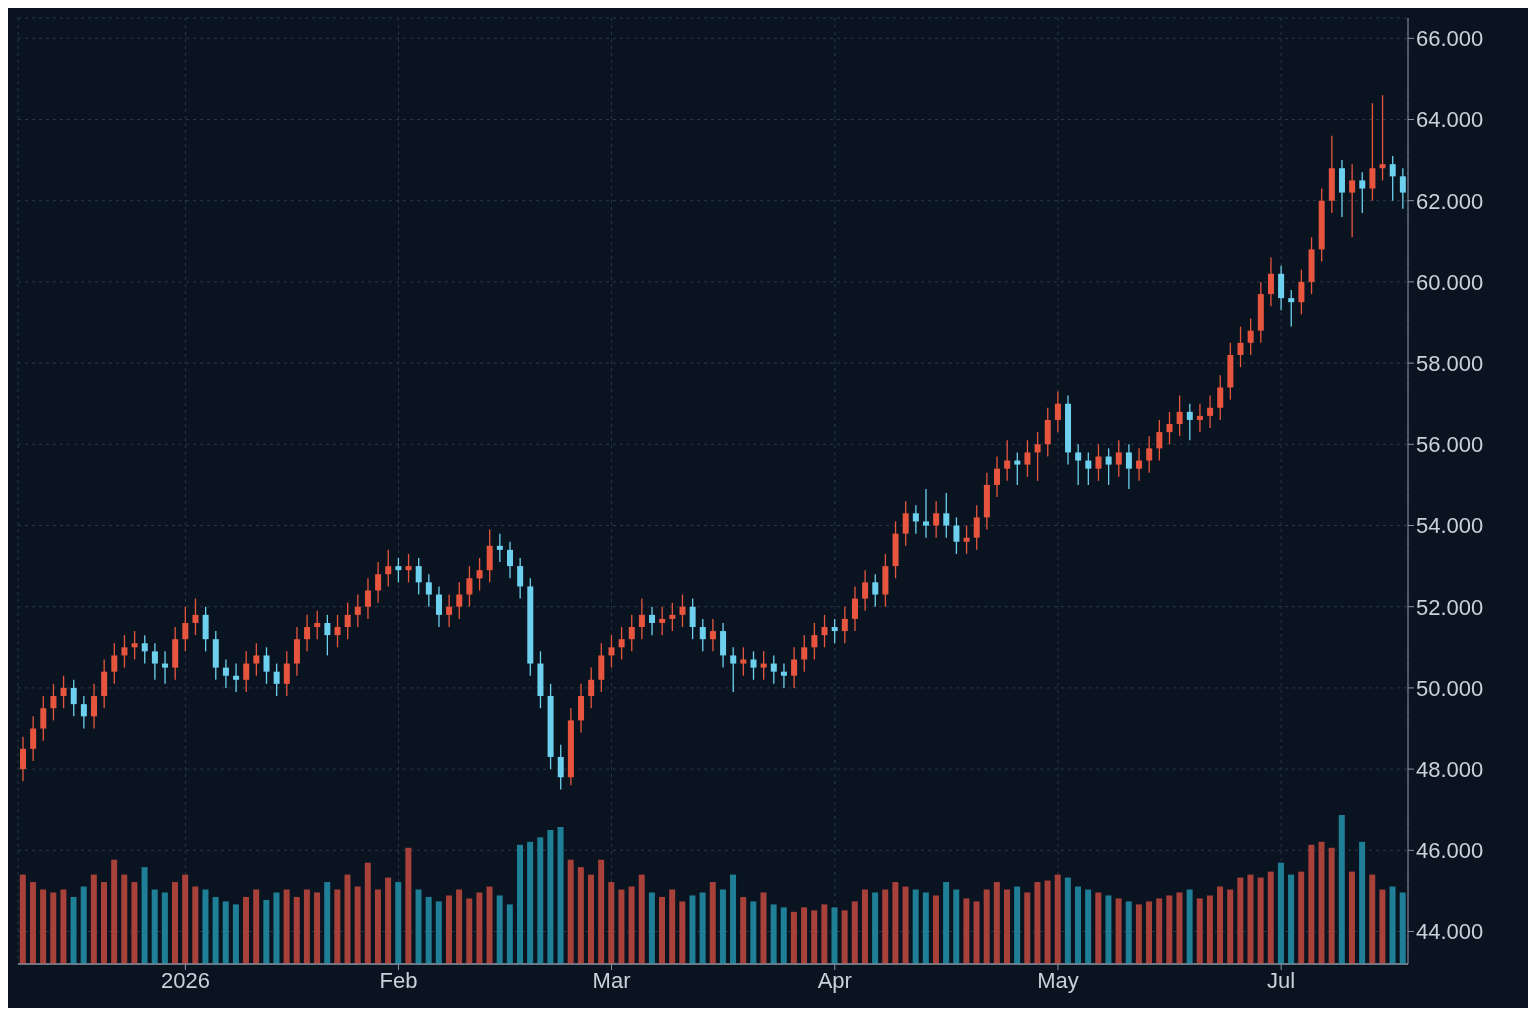 This screenshot has width=1536, height=1024. I want to click on y-tick-label: 48.000, so click(1450, 769).